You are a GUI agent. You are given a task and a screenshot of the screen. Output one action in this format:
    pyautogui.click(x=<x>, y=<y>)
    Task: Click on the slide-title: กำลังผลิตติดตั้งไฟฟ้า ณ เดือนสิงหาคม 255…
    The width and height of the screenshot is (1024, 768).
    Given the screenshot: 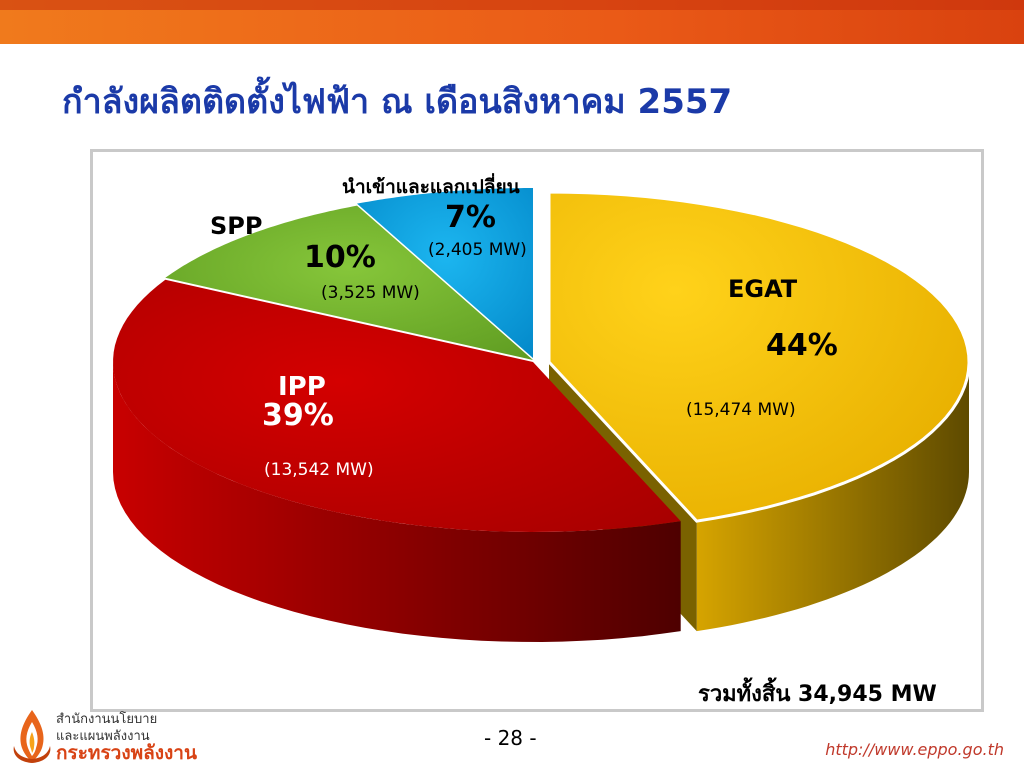 What is the action you would take?
    pyautogui.click(x=397, y=102)
    